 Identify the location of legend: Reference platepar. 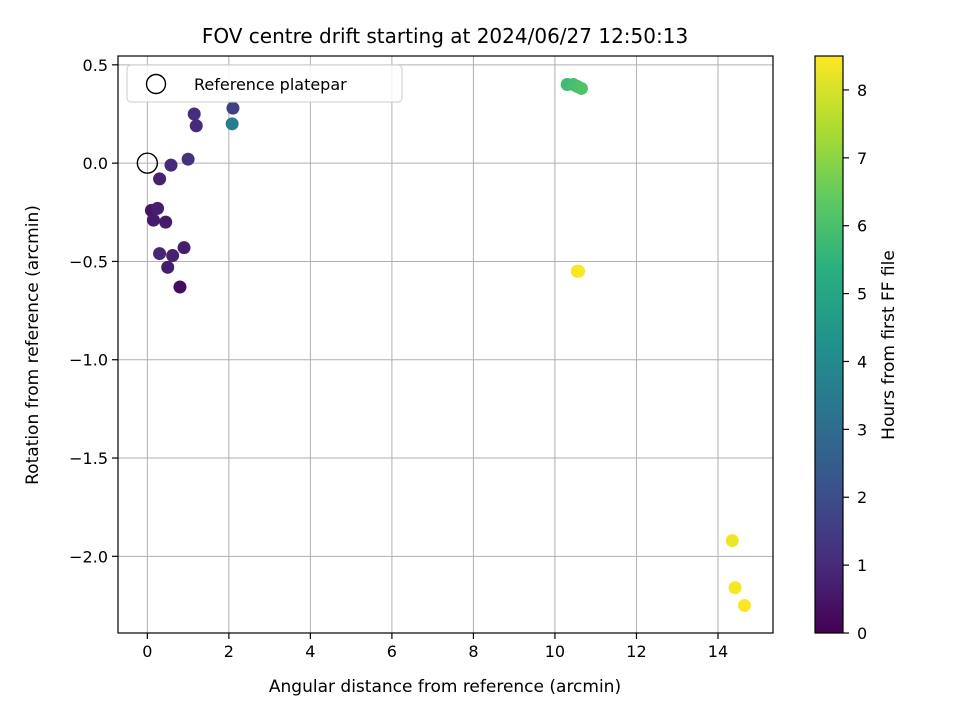
(264, 83).